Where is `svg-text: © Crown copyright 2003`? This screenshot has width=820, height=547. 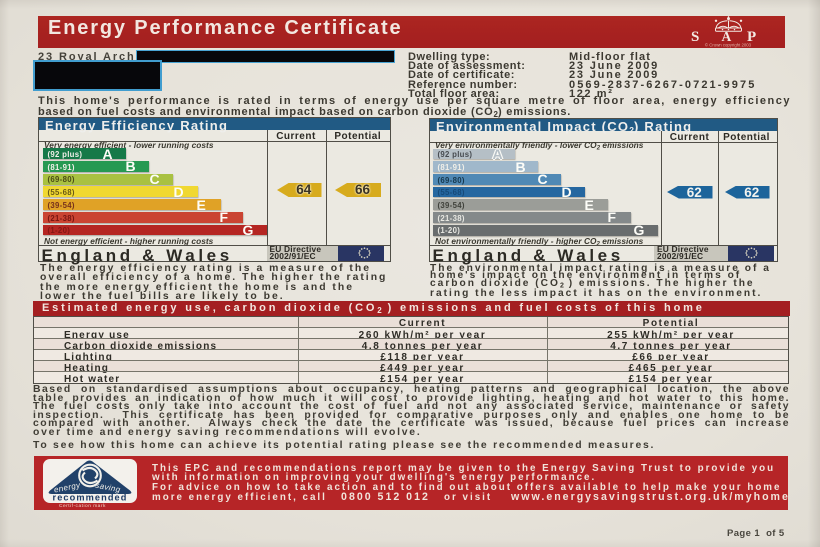 svg-text: © Crown copyright 2003 is located at coordinates (728, 45).